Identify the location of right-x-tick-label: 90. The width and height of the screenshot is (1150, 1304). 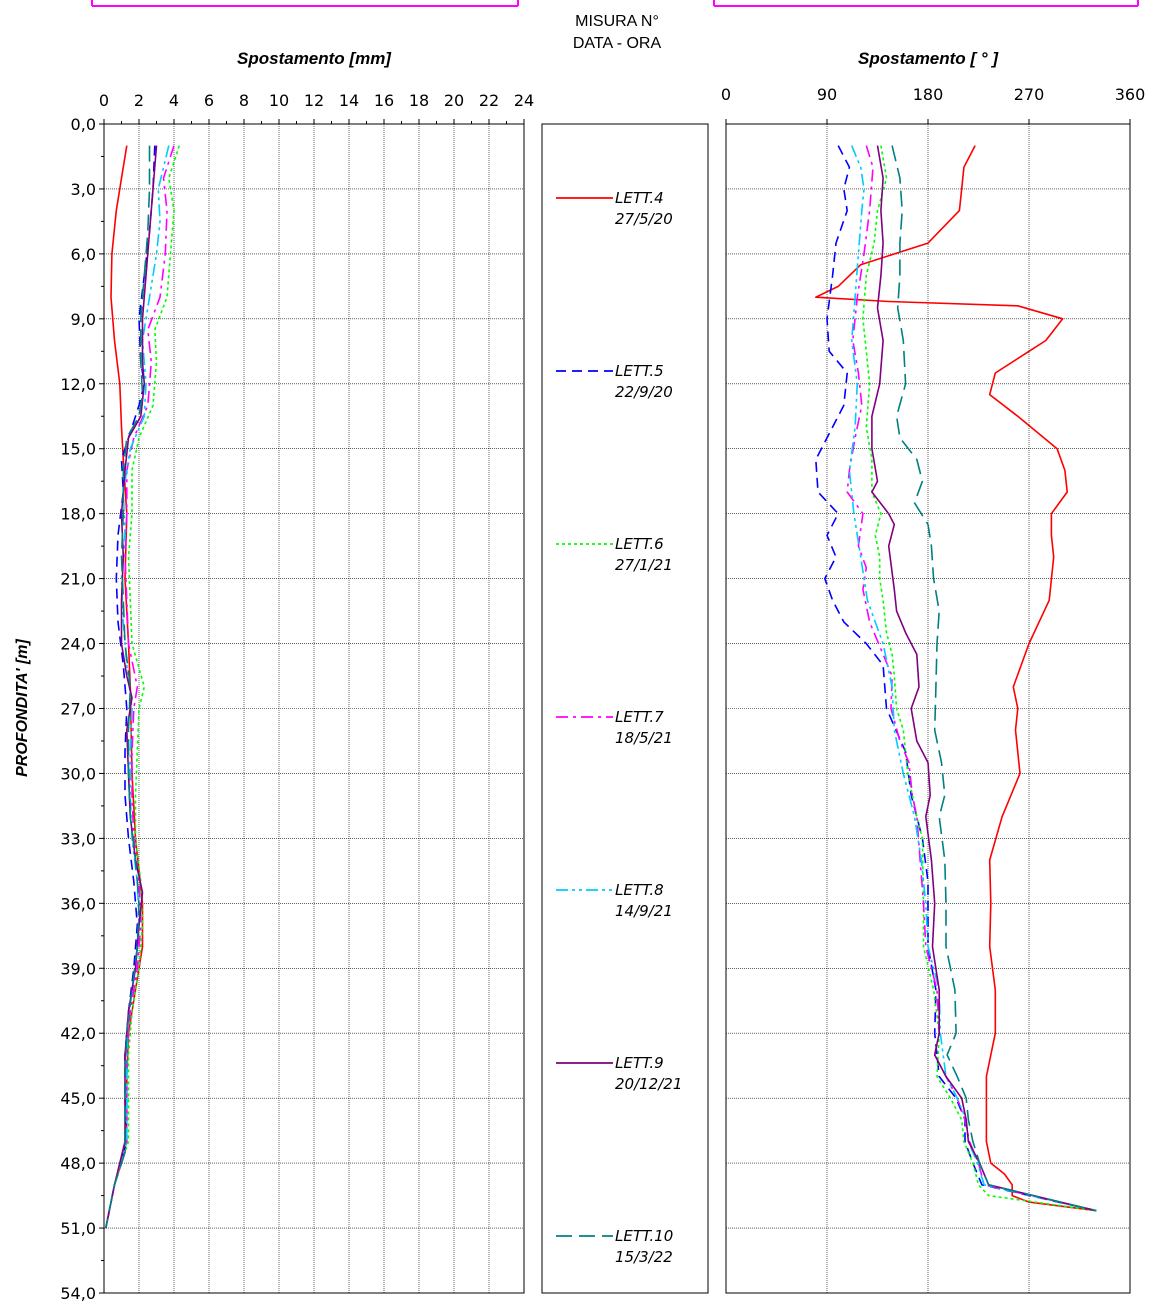
(827, 94).